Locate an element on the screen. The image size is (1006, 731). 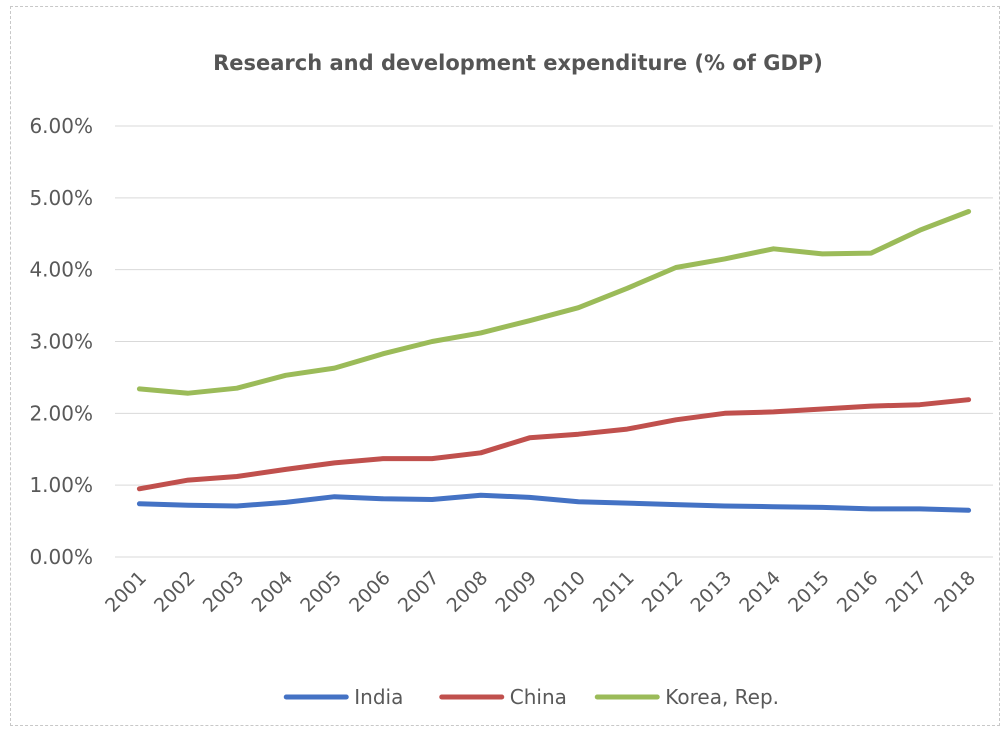
x-tick-label: 2006 is located at coordinates (370, 592).